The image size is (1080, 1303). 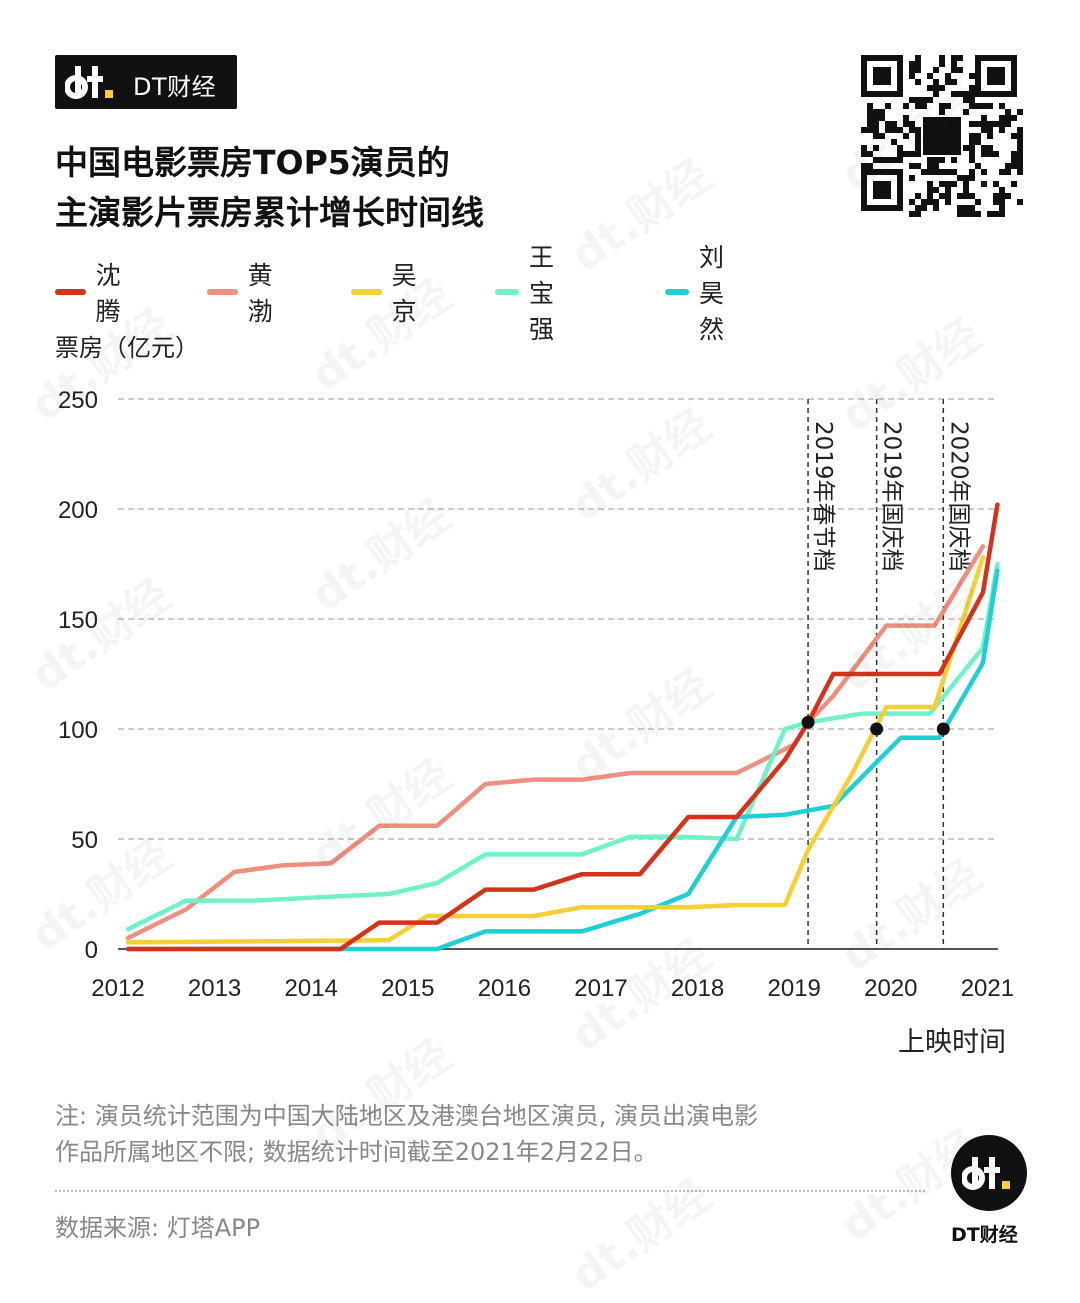 I want to click on footnote-line-1: 注: 演员统计范围为中国大陆地区及港澳台地区演员, 演员出演电影, so click(x=406, y=1116).